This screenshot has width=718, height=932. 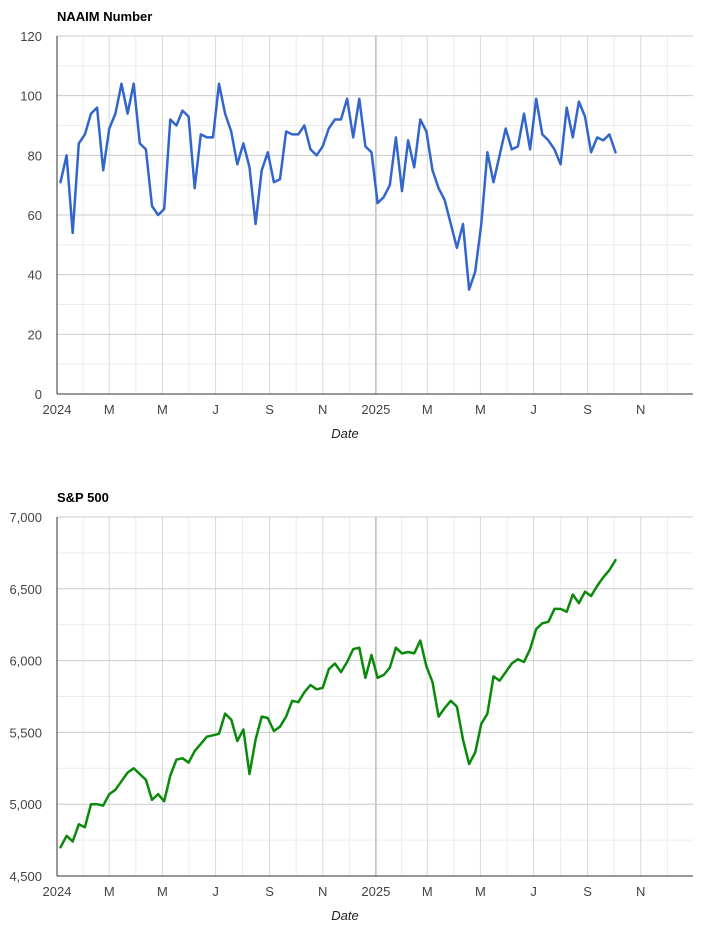 What do you see at coordinates (38, 394) in the screenshot?
I see `y-tick-label: 0` at bounding box center [38, 394].